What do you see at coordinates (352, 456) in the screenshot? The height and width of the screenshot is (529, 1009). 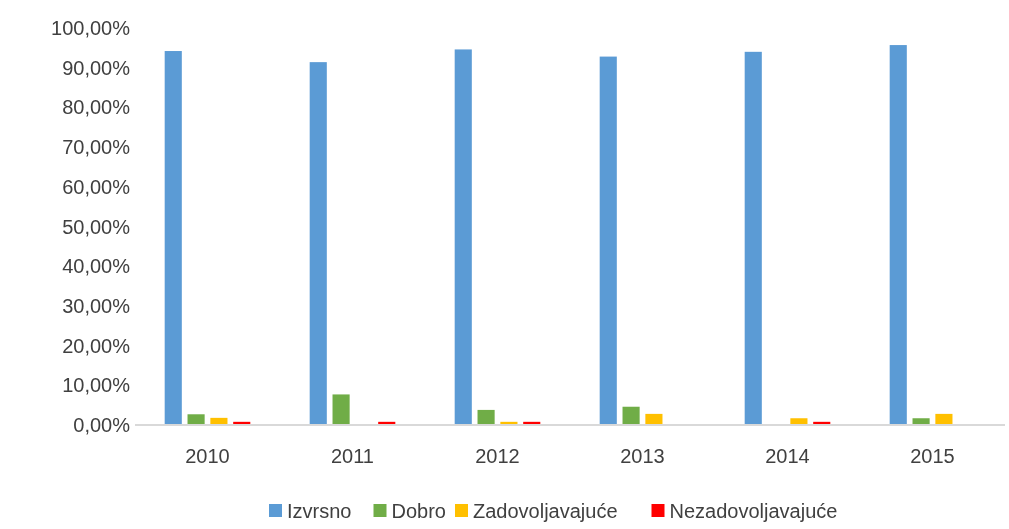 I see `x-tick-label: 2011` at bounding box center [352, 456].